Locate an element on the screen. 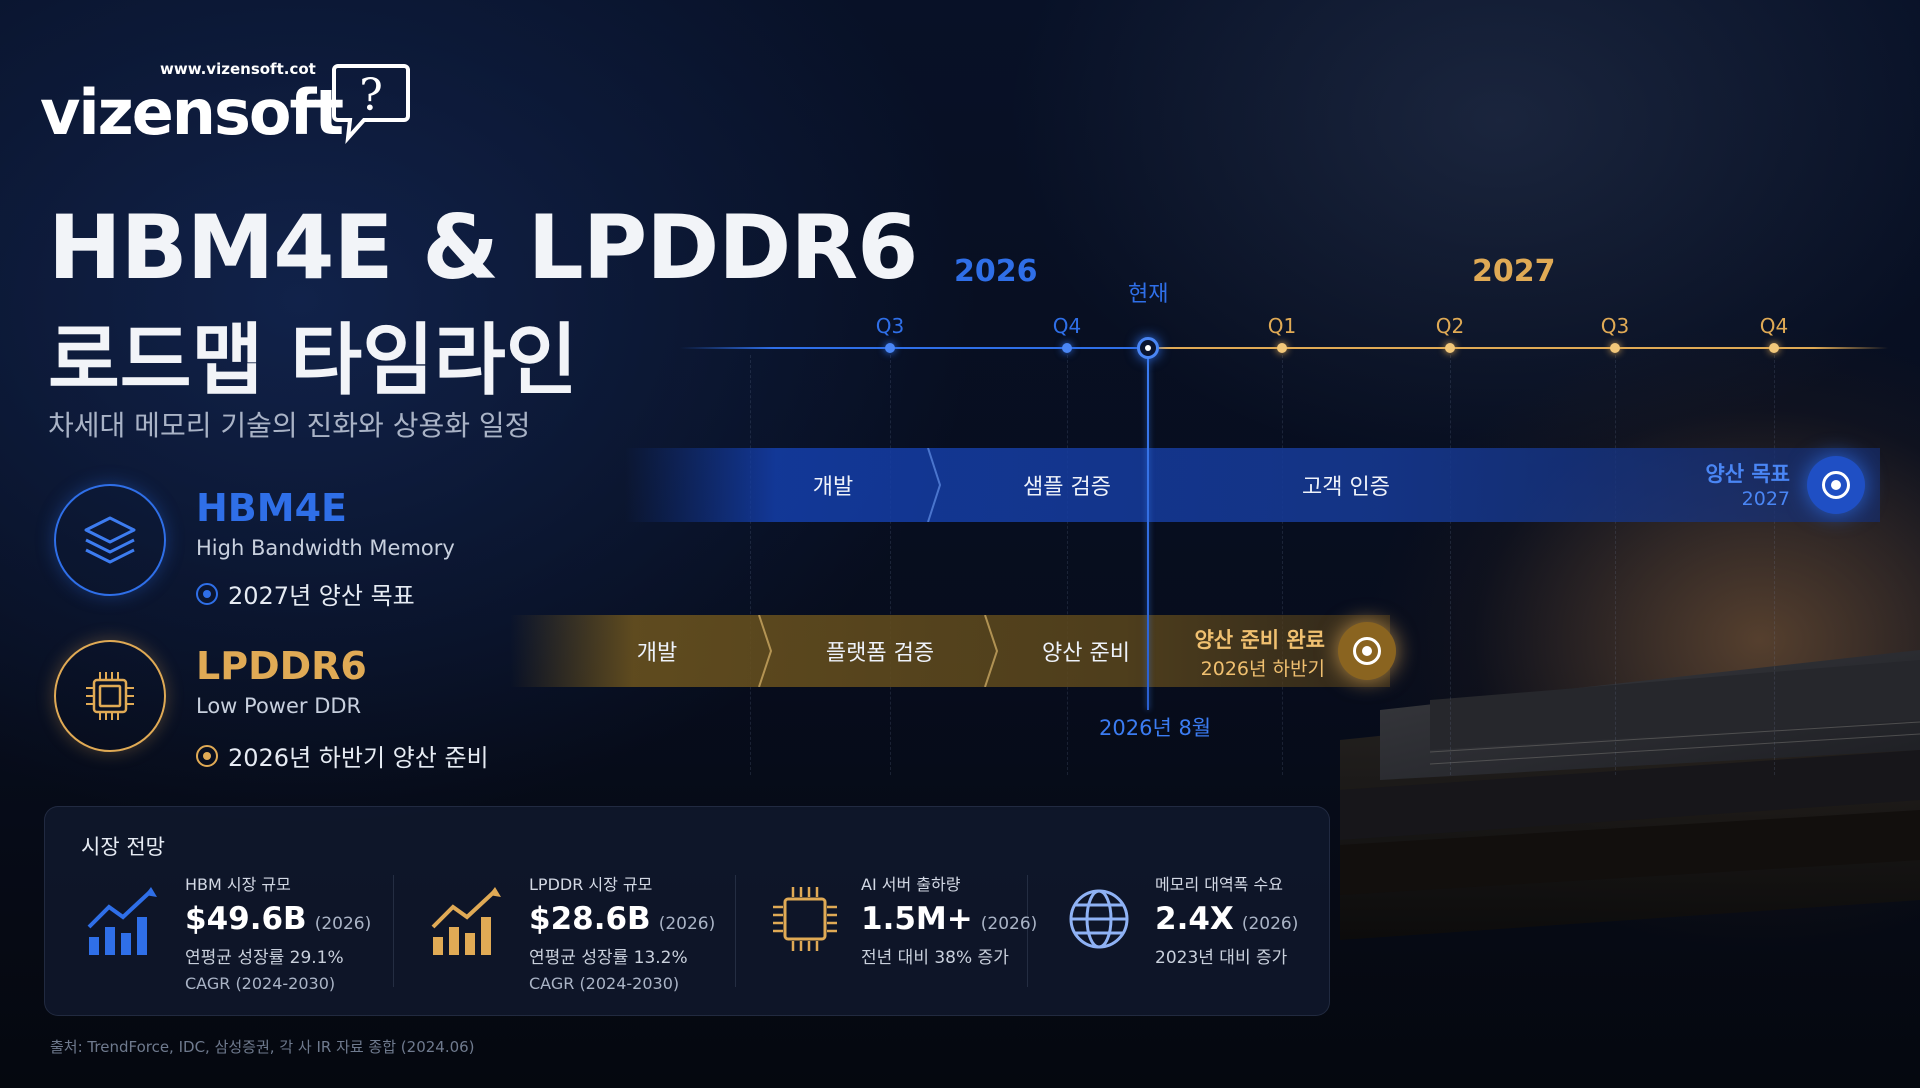  lpddr6-milestone-date: 2026년 하반기 is located at coordinates (1262, 669).